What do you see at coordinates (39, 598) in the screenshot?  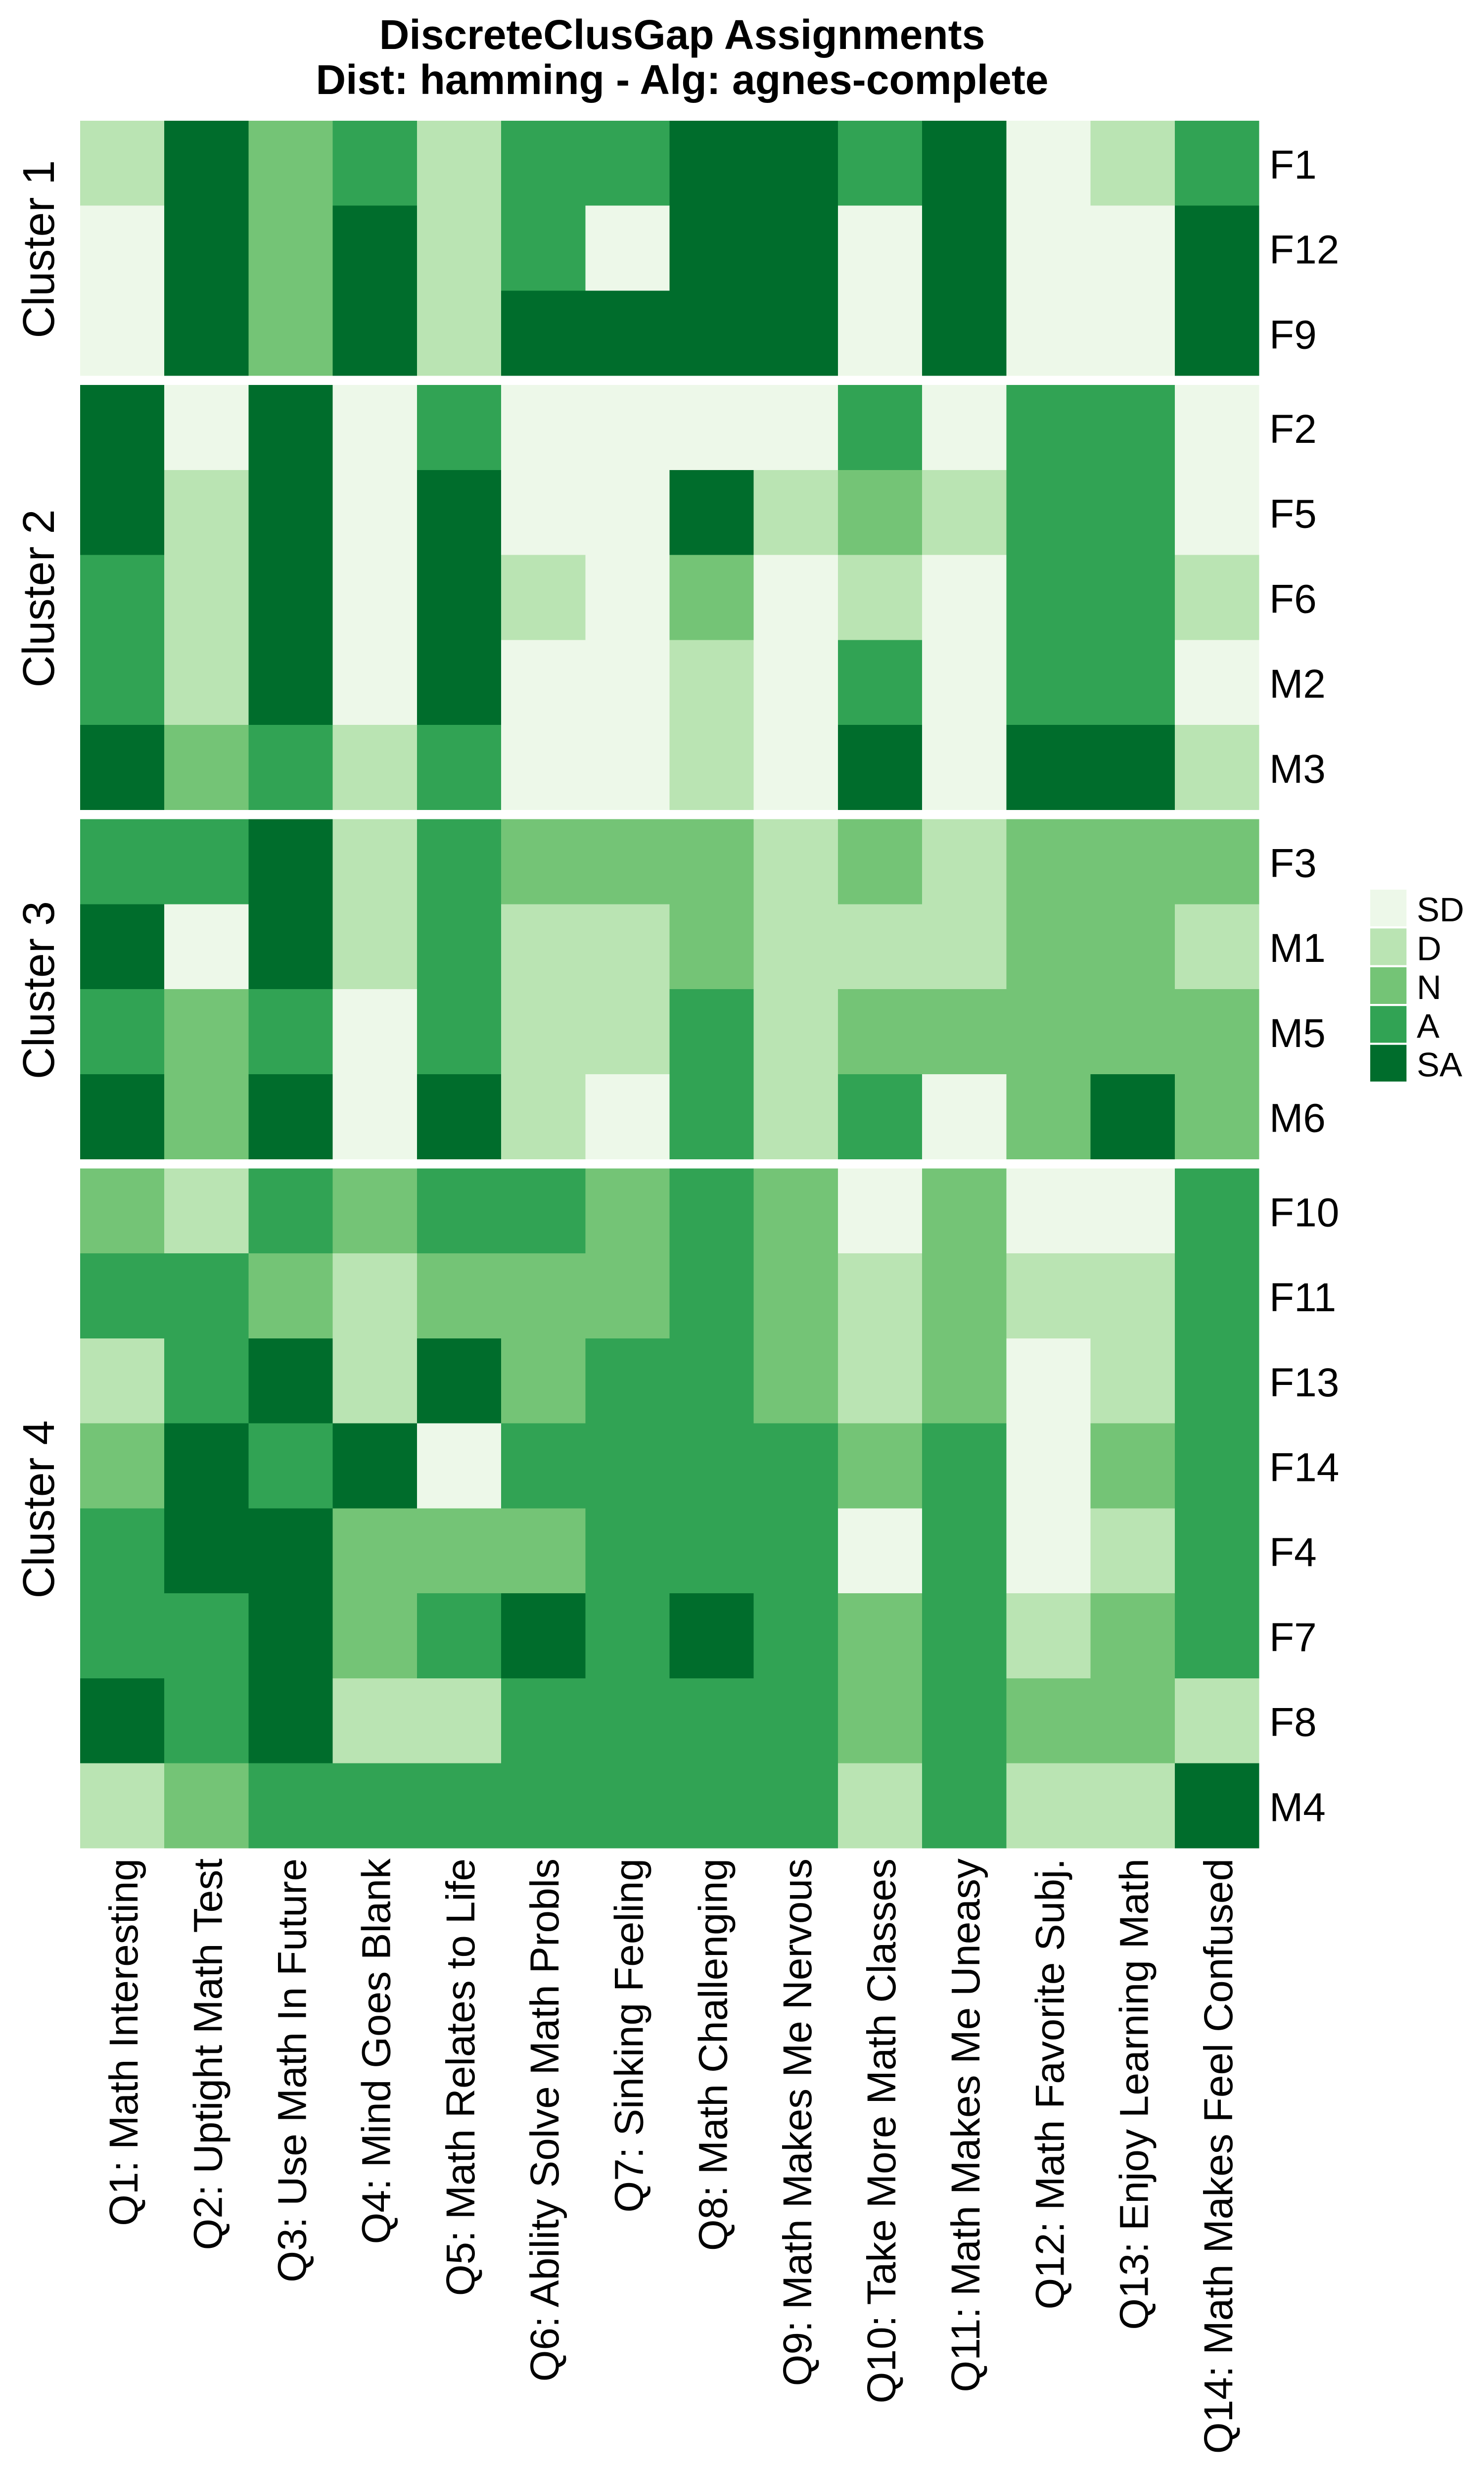 I see `svg-text: Cluster 2` at bounding box center [39, 598].